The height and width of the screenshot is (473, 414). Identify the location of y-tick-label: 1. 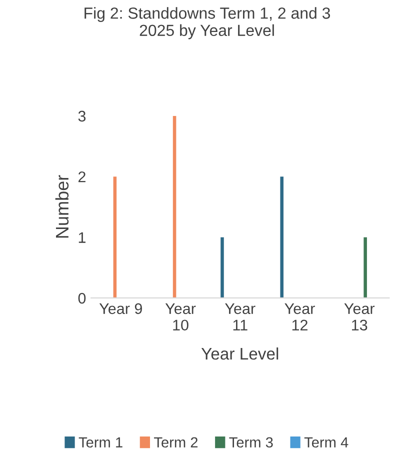
(82, 237).